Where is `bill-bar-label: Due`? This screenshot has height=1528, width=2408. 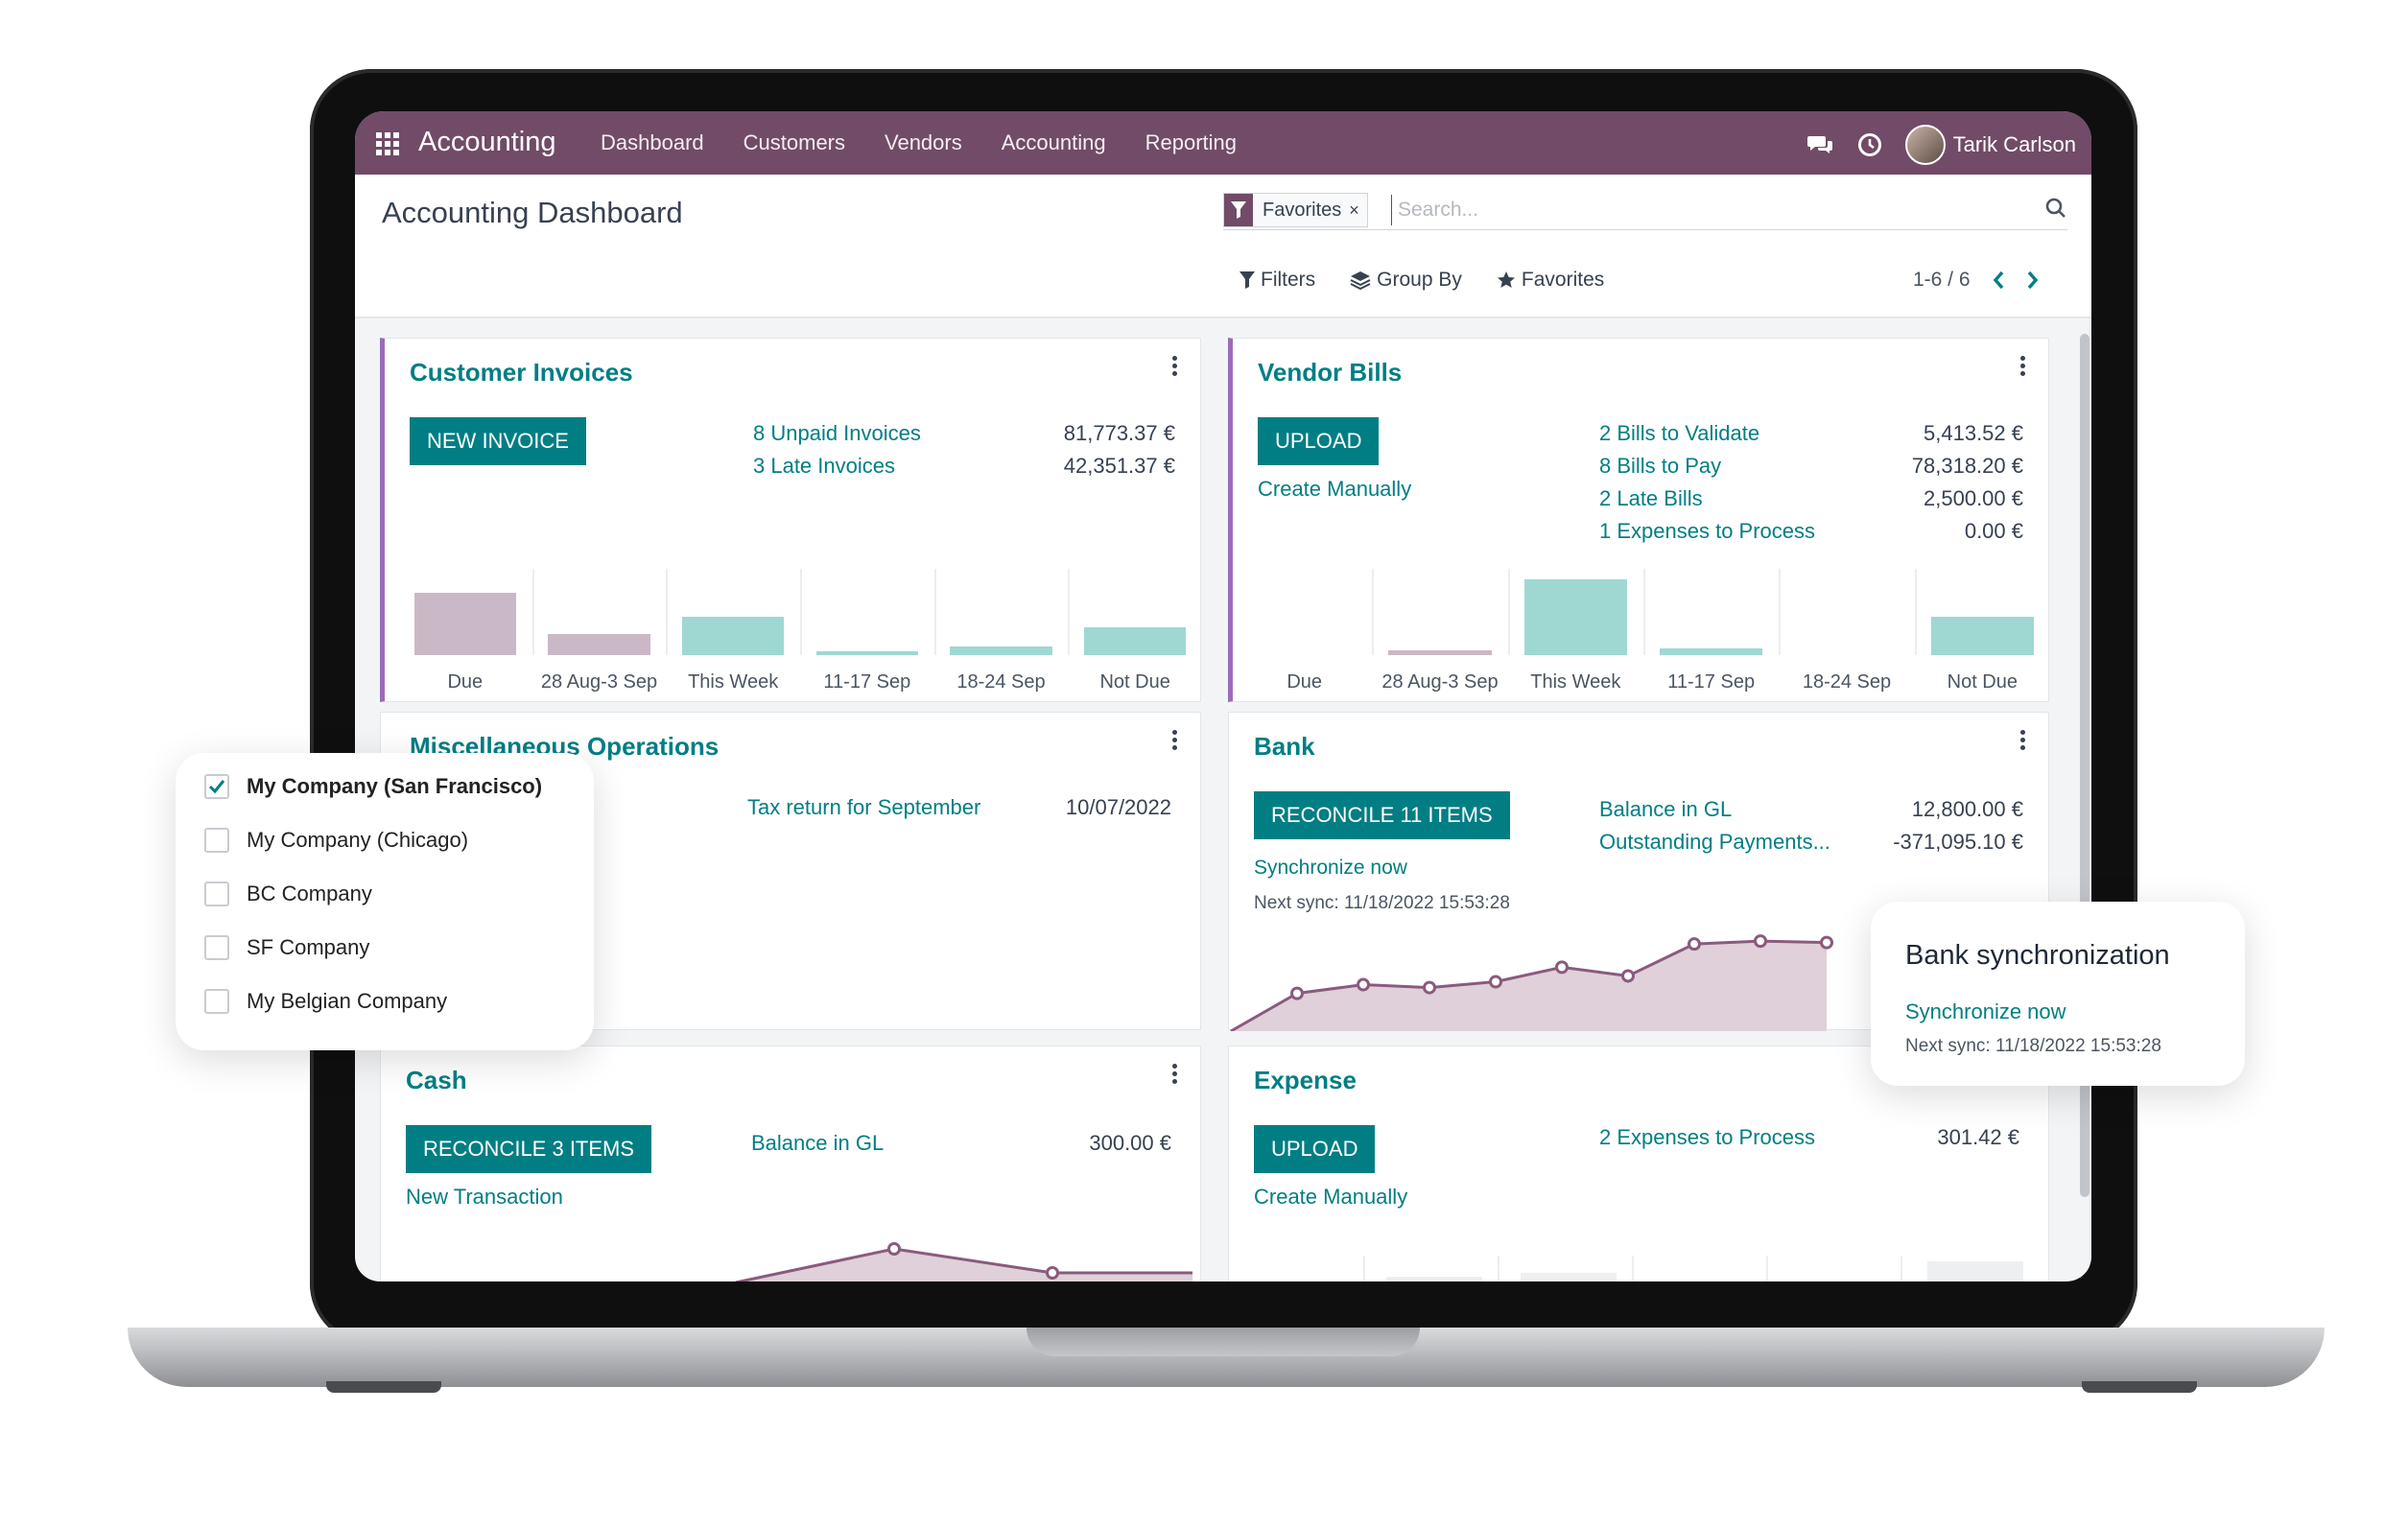 bill-bar-label: Due is located at coordinates (1305, 682).